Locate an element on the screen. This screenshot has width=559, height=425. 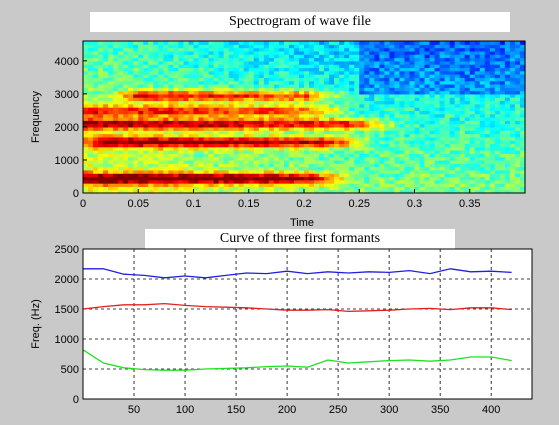
spectrogram-y-tick-label: 4000 is located at coordinates (67, 62).